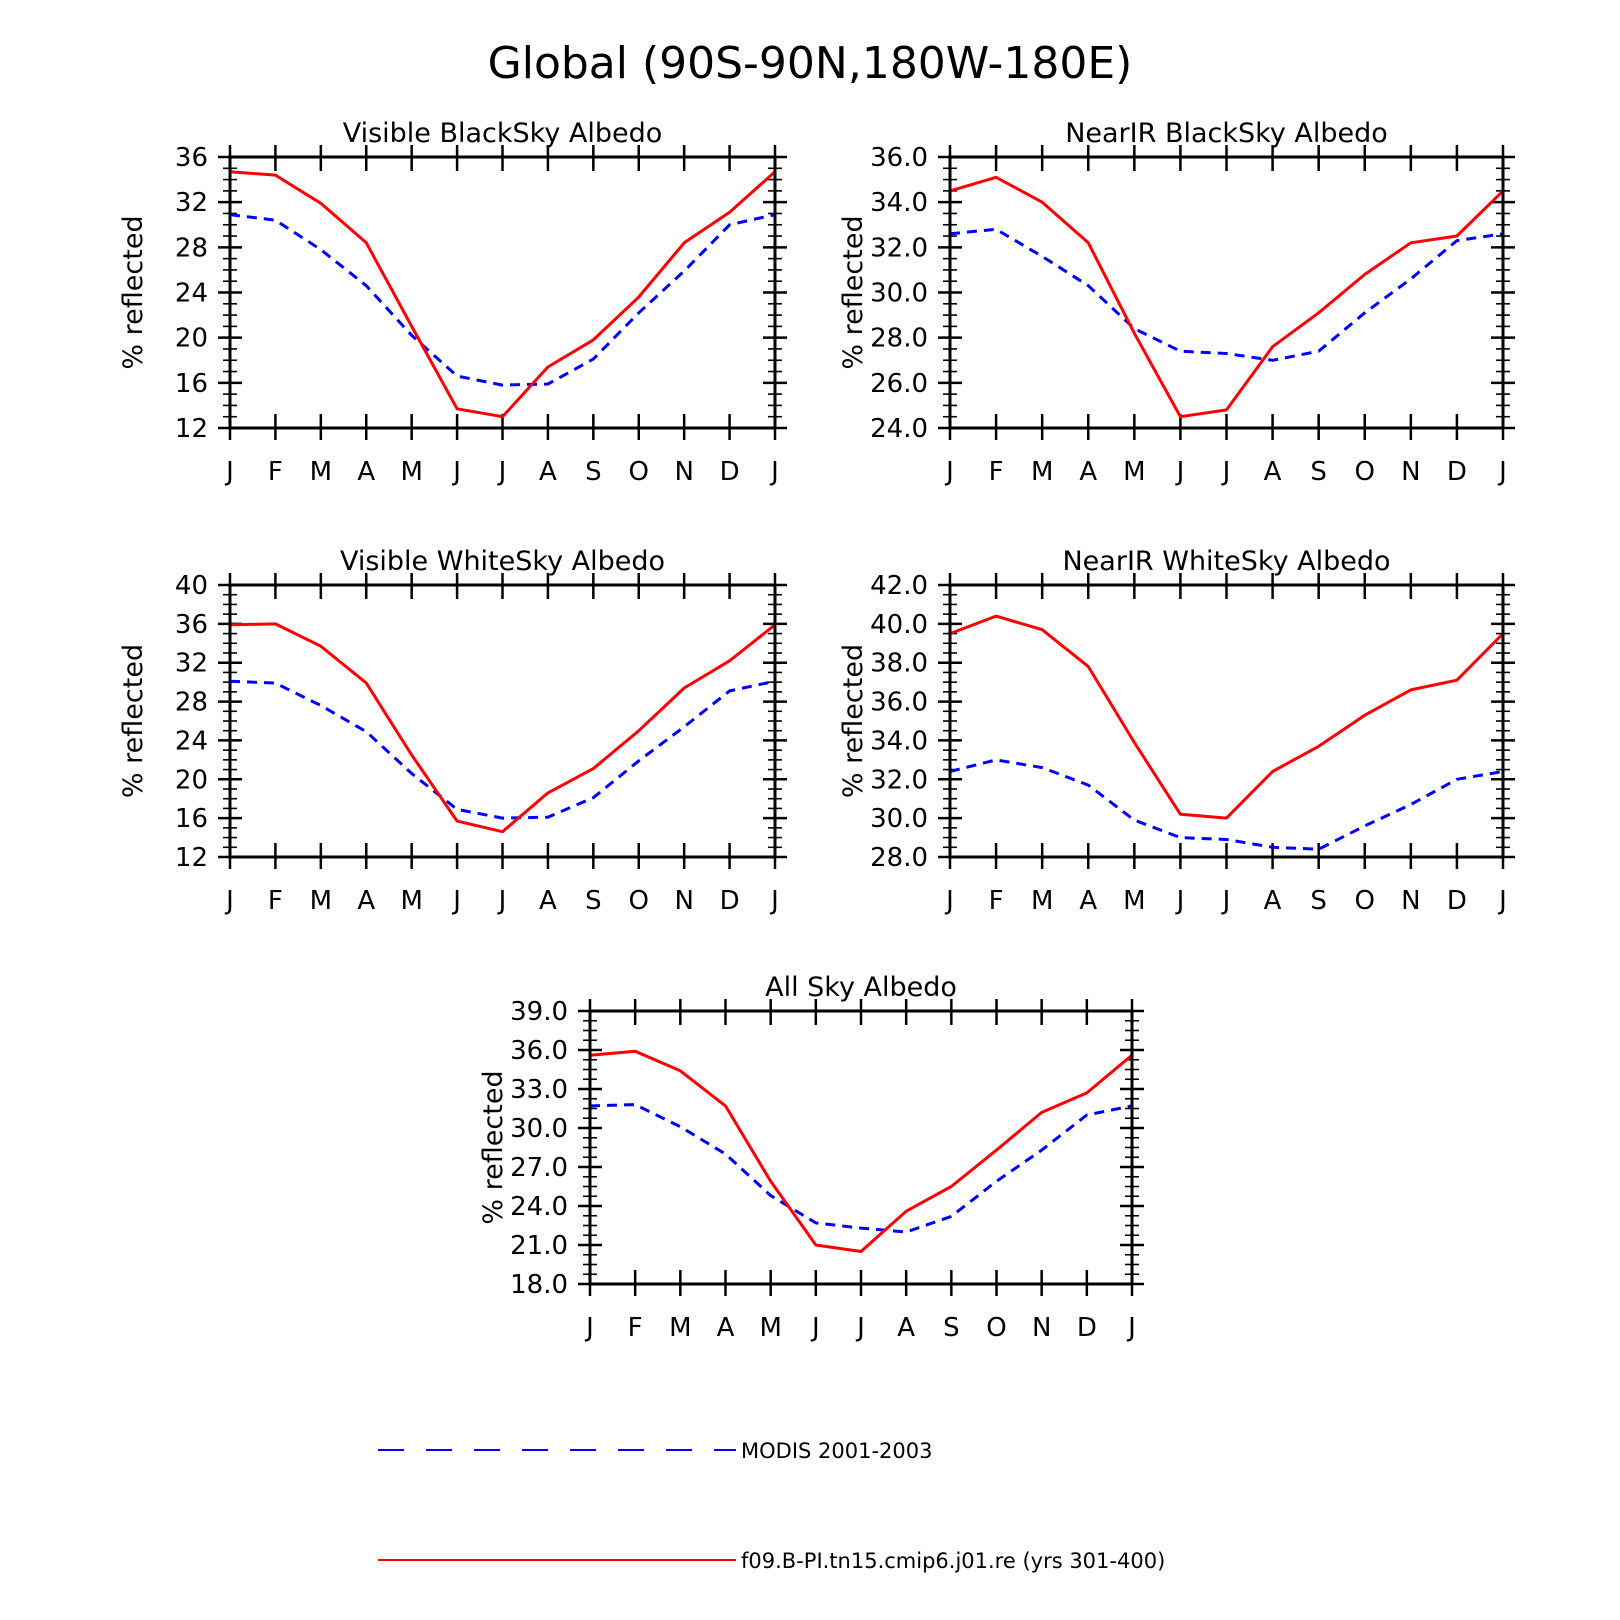 The height and width of the screenshot is (1620, 1620). What do you see at coordinates (1226, 133) in the screenshot?
I see `chart-title: NearIR BlackSky Albedo` at bounding box center [1226, 133].